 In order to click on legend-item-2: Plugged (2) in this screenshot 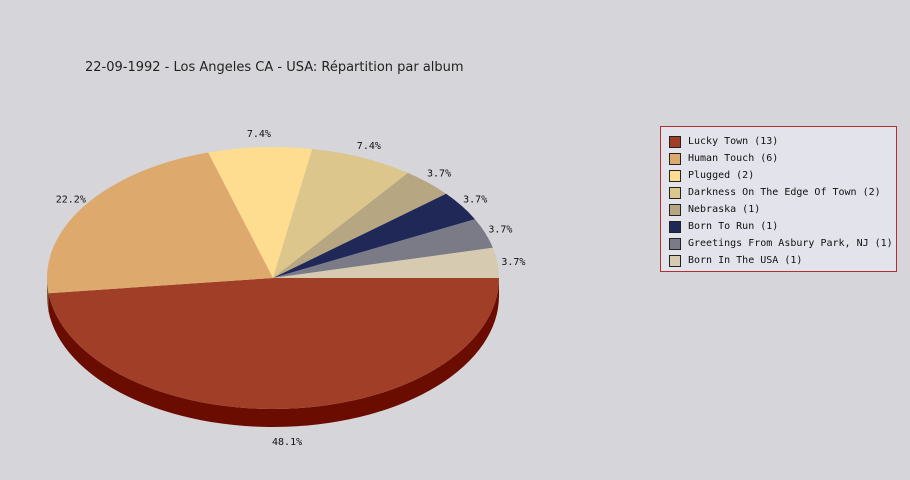, I will do `click(782, 175)`.